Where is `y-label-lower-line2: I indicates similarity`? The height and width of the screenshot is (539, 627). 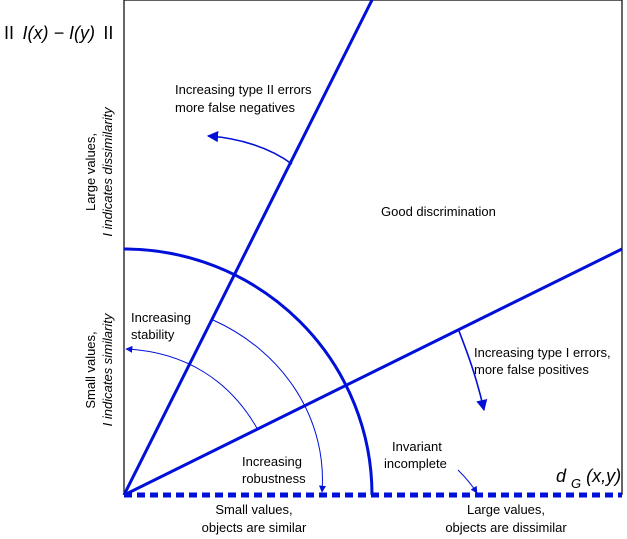 y-label-lower-line2: I indicates similarity is located at coordinates (107, 369).